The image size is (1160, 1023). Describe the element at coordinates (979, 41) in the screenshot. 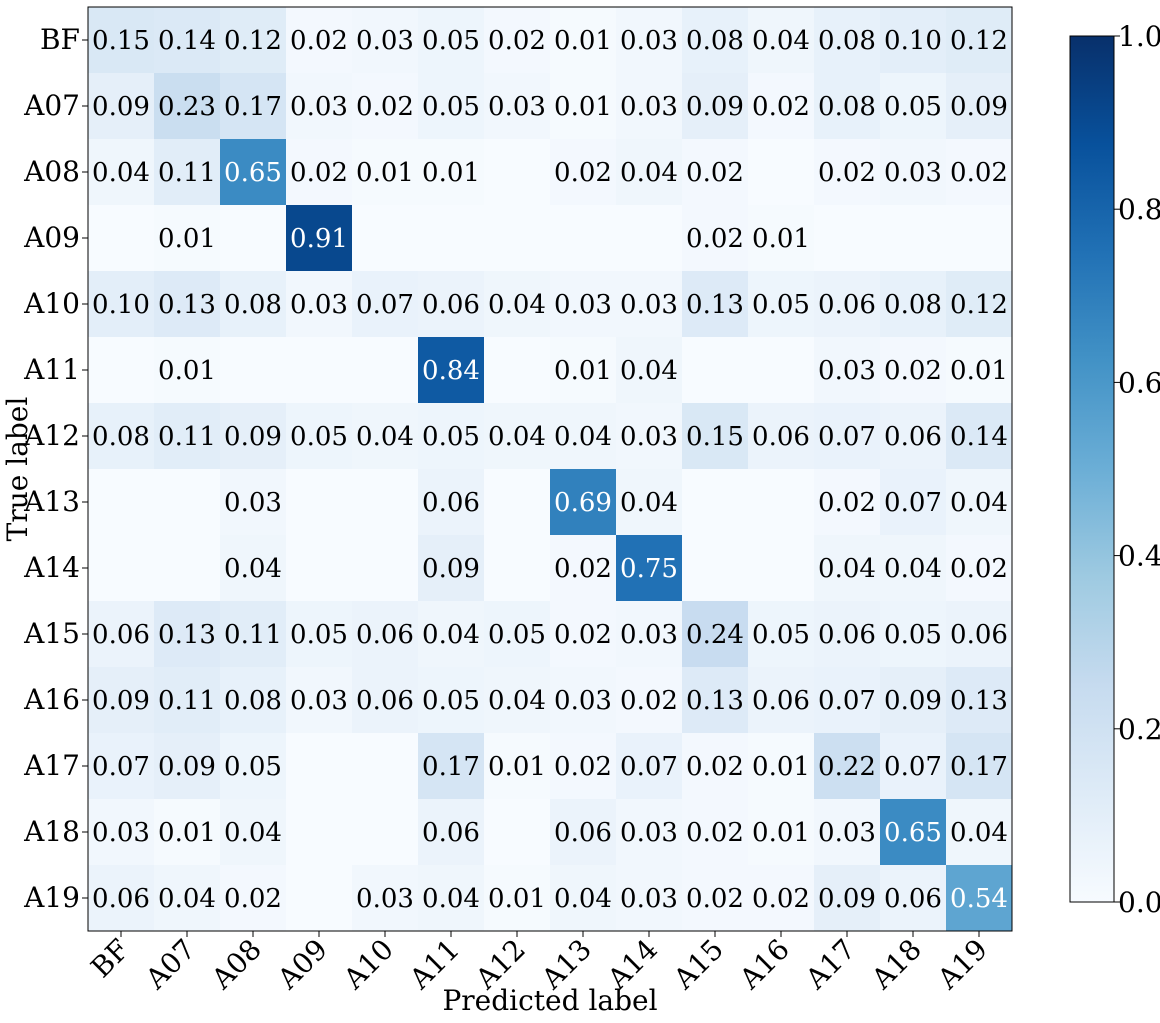

I see `cell-value-label: 0.12` at that location.